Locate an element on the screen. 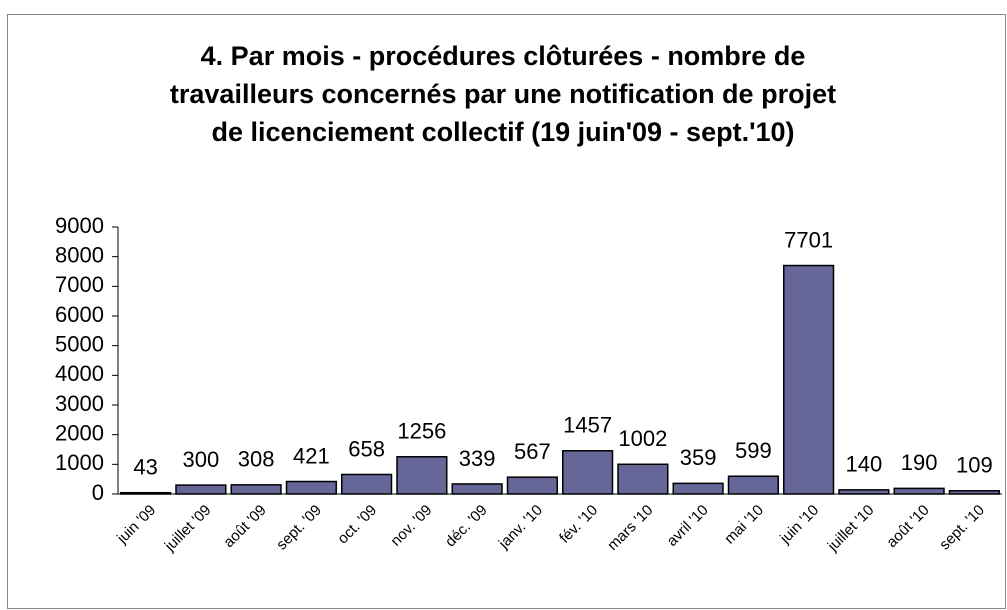 The height and width of the screenshot is (610, 1007). data-label: 359 is located at coordinates (698, 457).